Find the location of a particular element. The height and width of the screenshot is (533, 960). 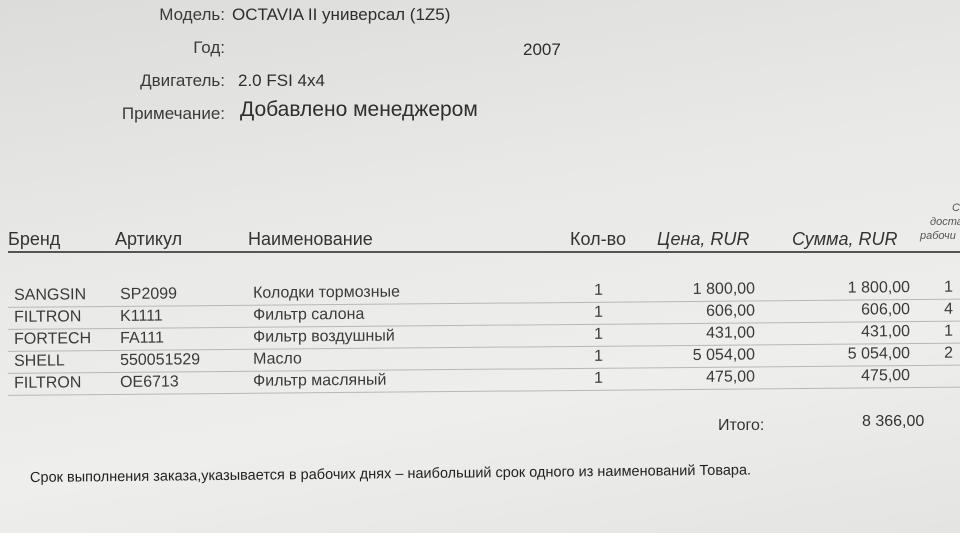

cell-brand: FORTECH is located at coordinates (52, 339).